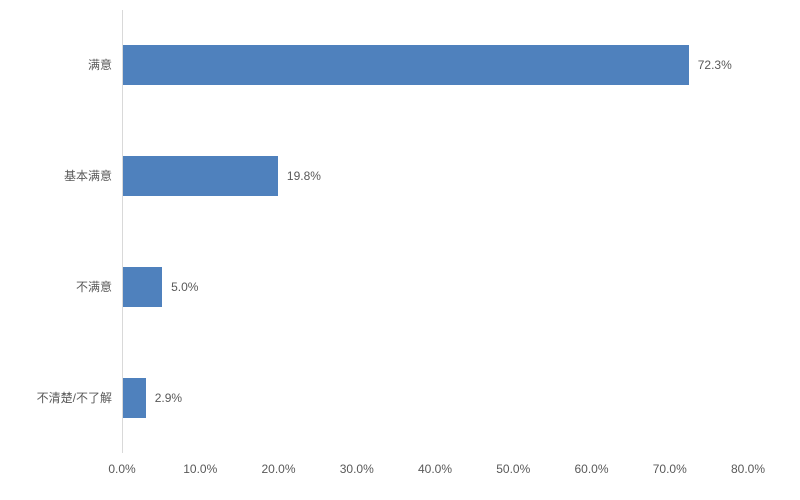 The width and height of the screenshot is (800, 500). I want to click on category-label-0: 满意, so click(99, 65).